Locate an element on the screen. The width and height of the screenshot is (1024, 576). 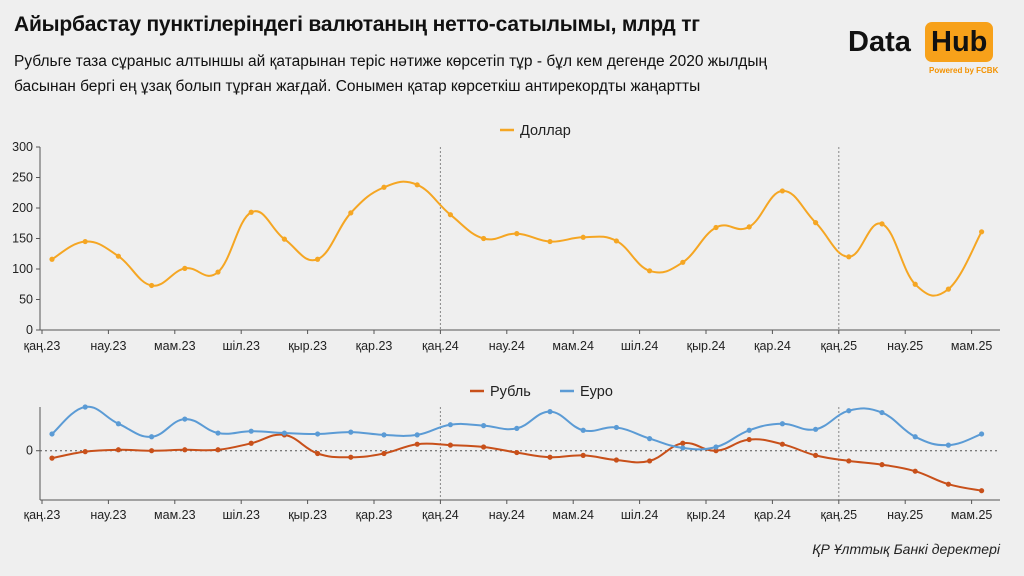
y-tick-label: 200 is located at coordinates (22, 208).